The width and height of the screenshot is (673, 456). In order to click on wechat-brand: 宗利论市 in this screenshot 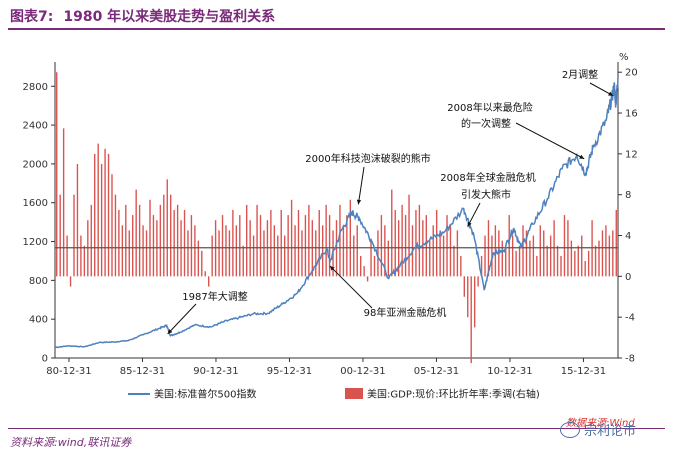, I will do `click(598, 429)`.